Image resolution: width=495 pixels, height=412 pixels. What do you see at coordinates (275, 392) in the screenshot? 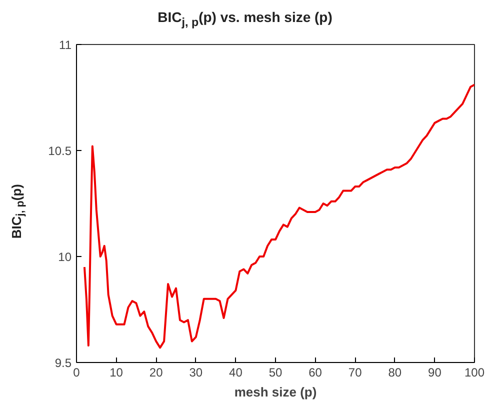
I see `x-axis-title: mesh size (p)` at bounding box center [275, 392].